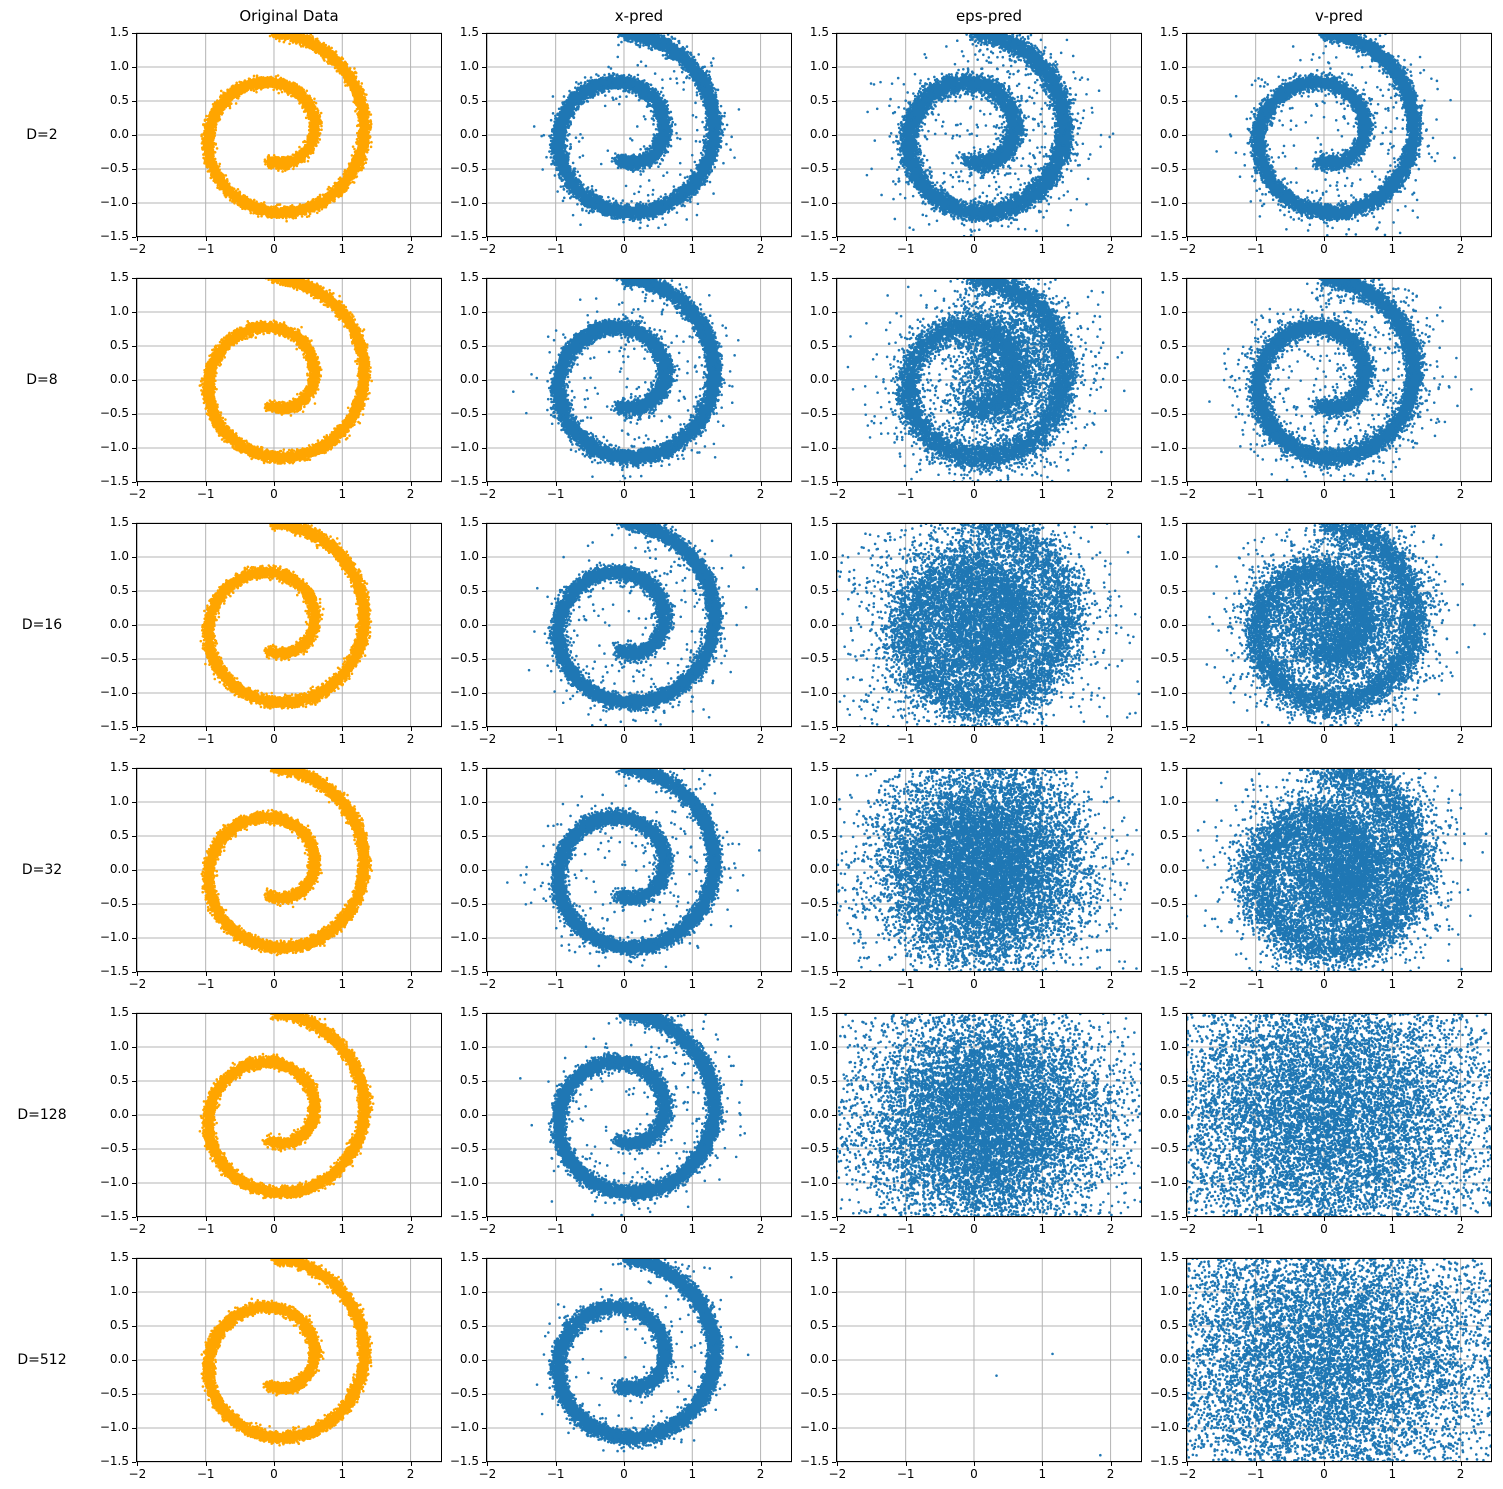  I want to click on subplot-d16-x-pred, so click(622, 635).